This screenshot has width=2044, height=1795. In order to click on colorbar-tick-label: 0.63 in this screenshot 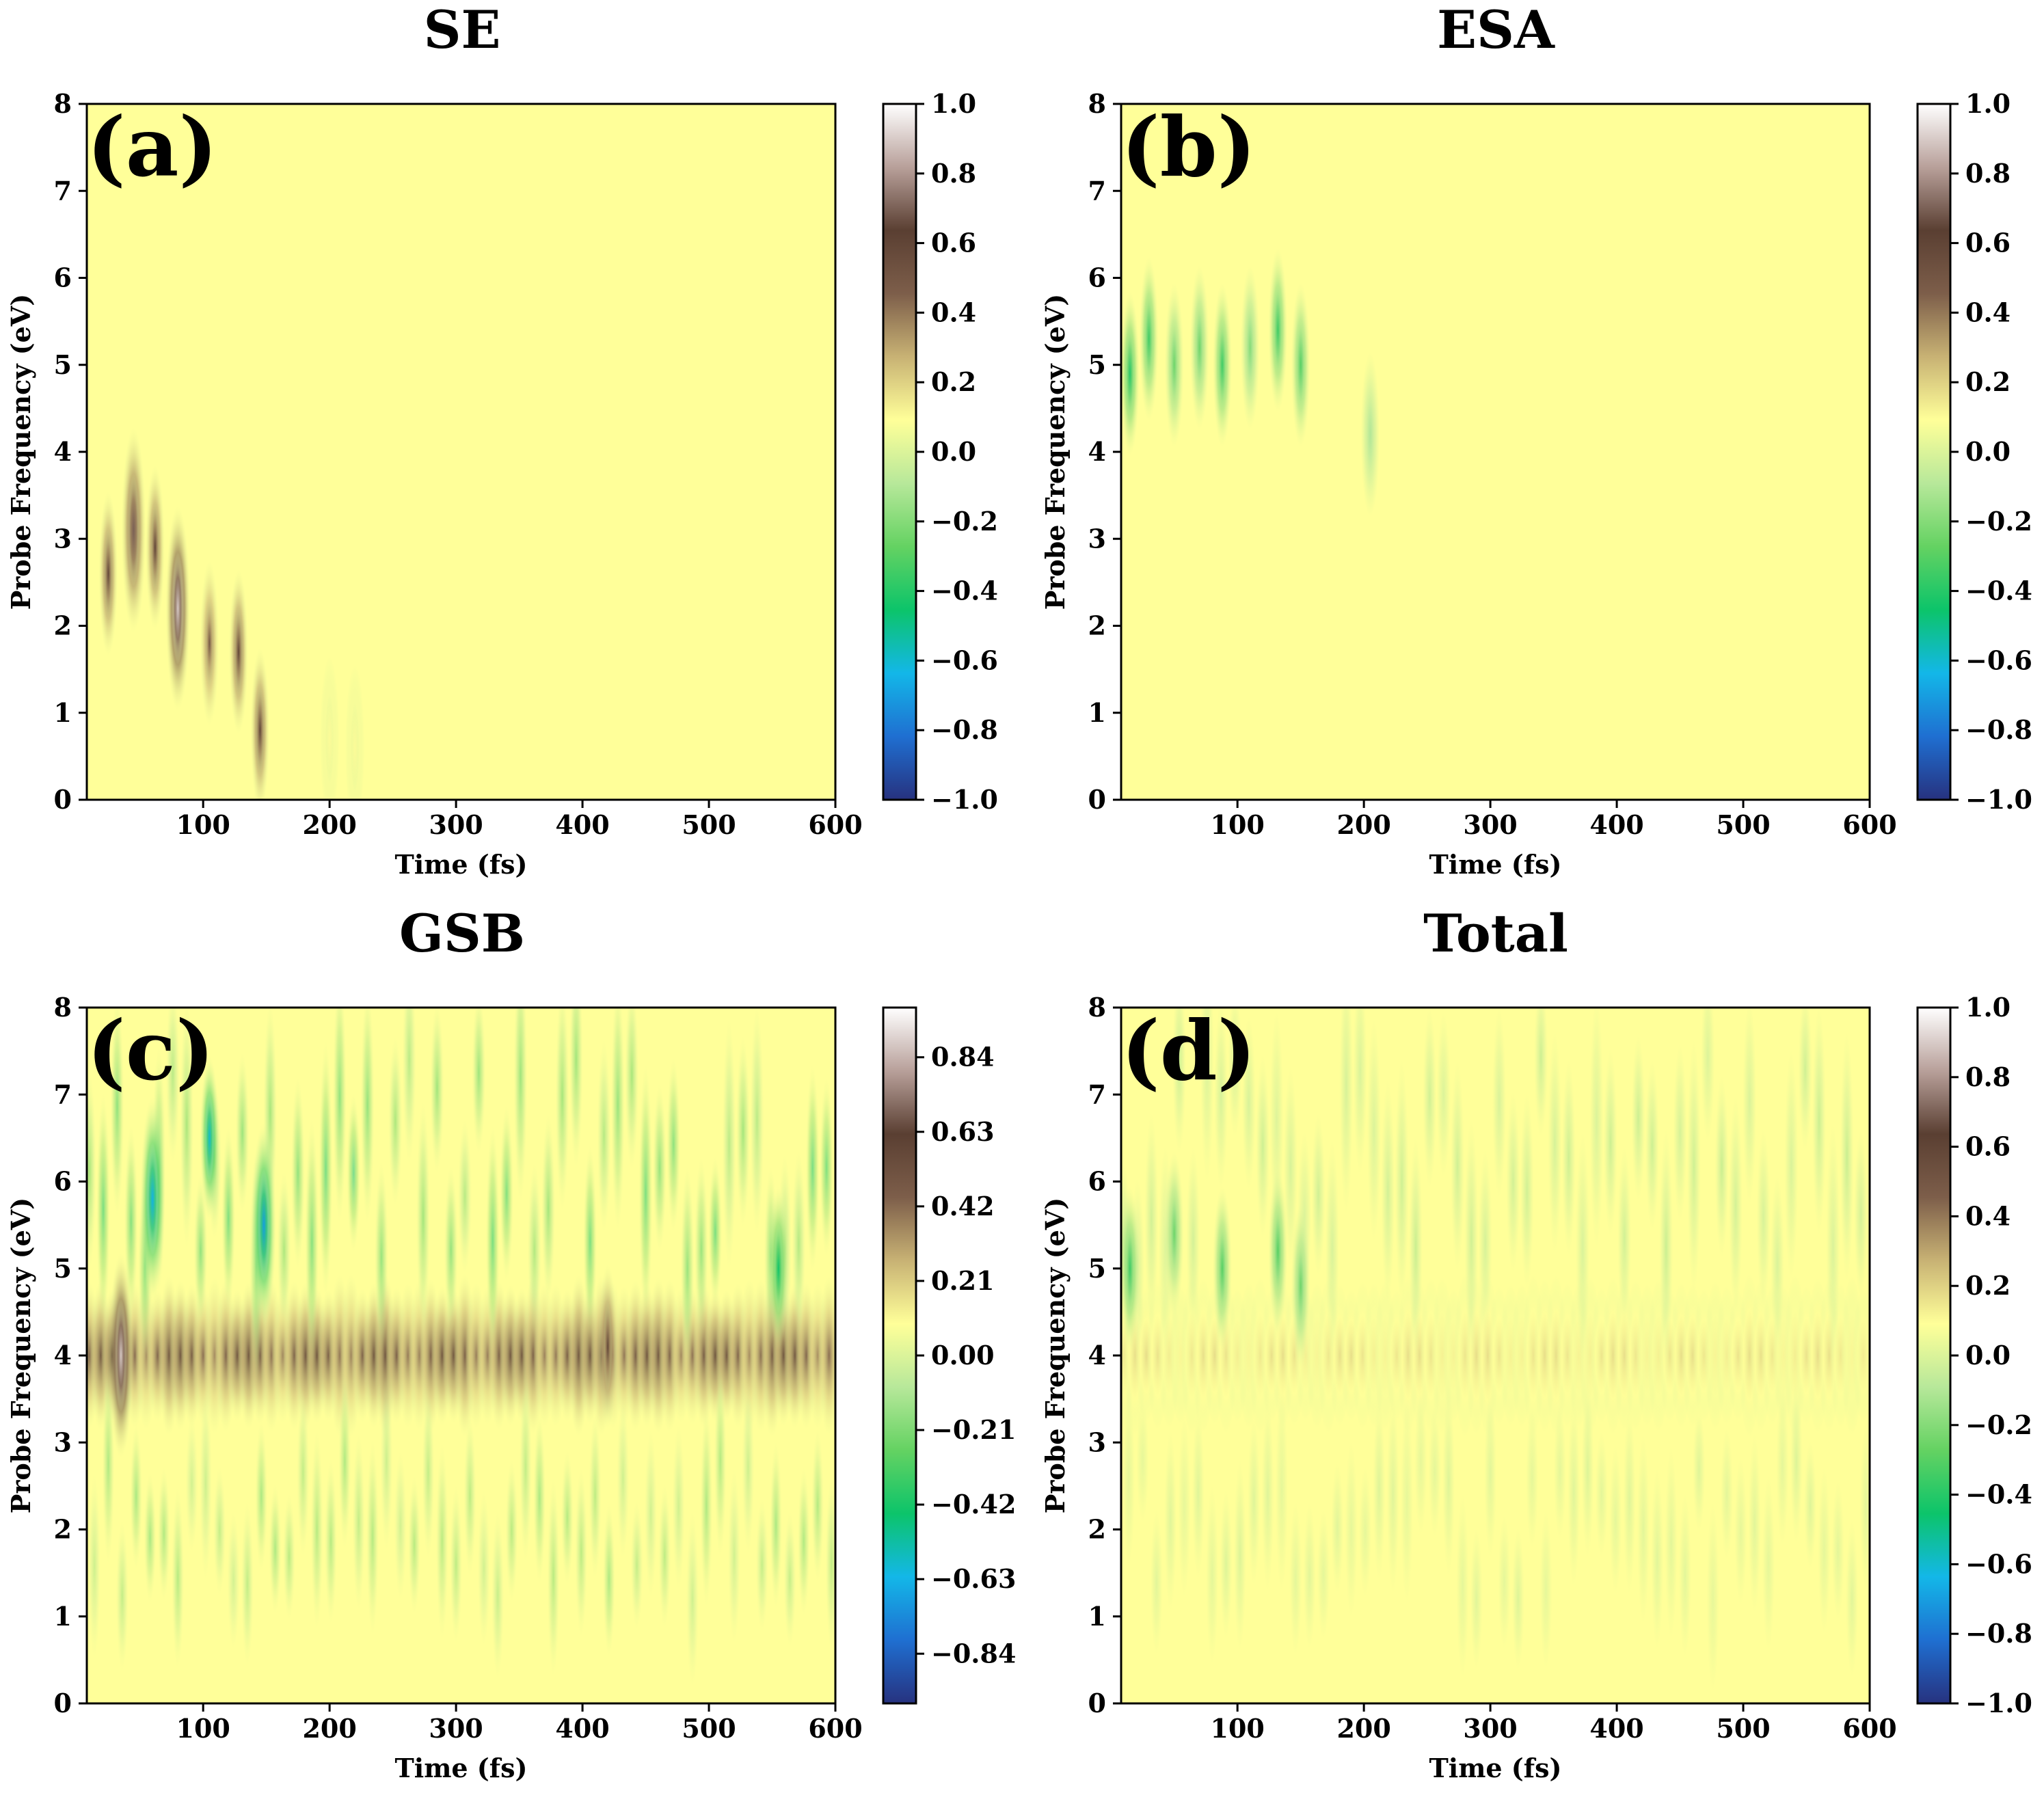, I will do `click(963, 1131)`.